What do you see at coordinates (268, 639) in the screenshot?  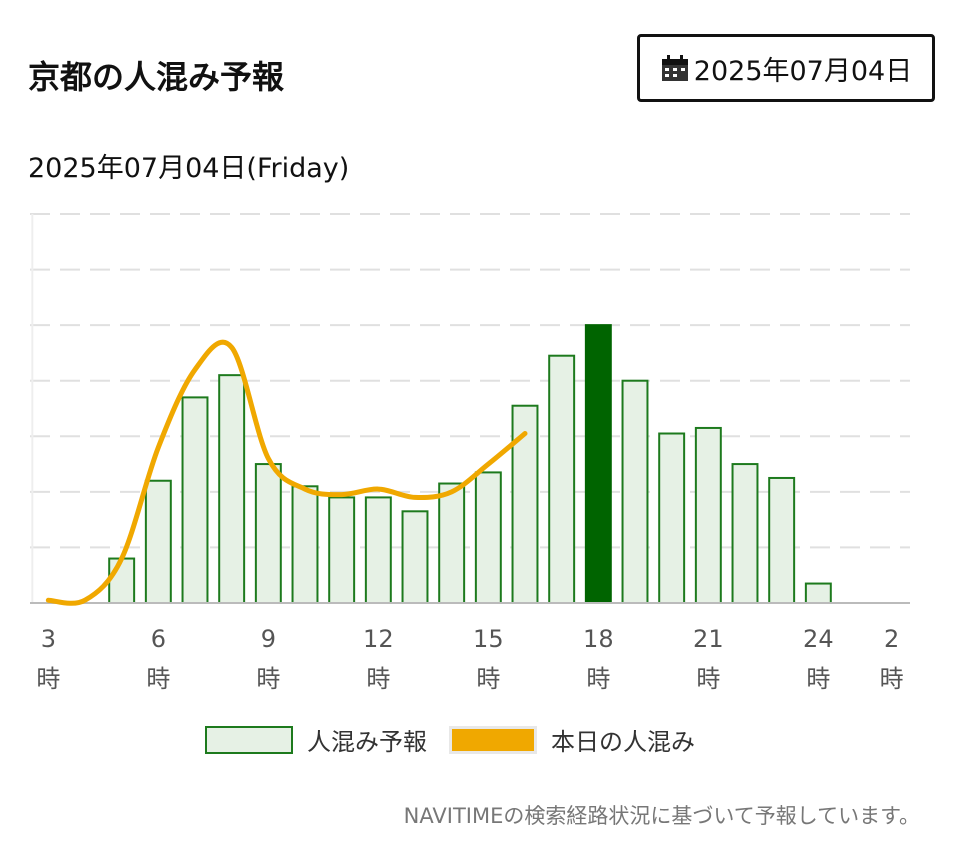 I see `x-tick-label: 9` at bounding box center [268, 639].